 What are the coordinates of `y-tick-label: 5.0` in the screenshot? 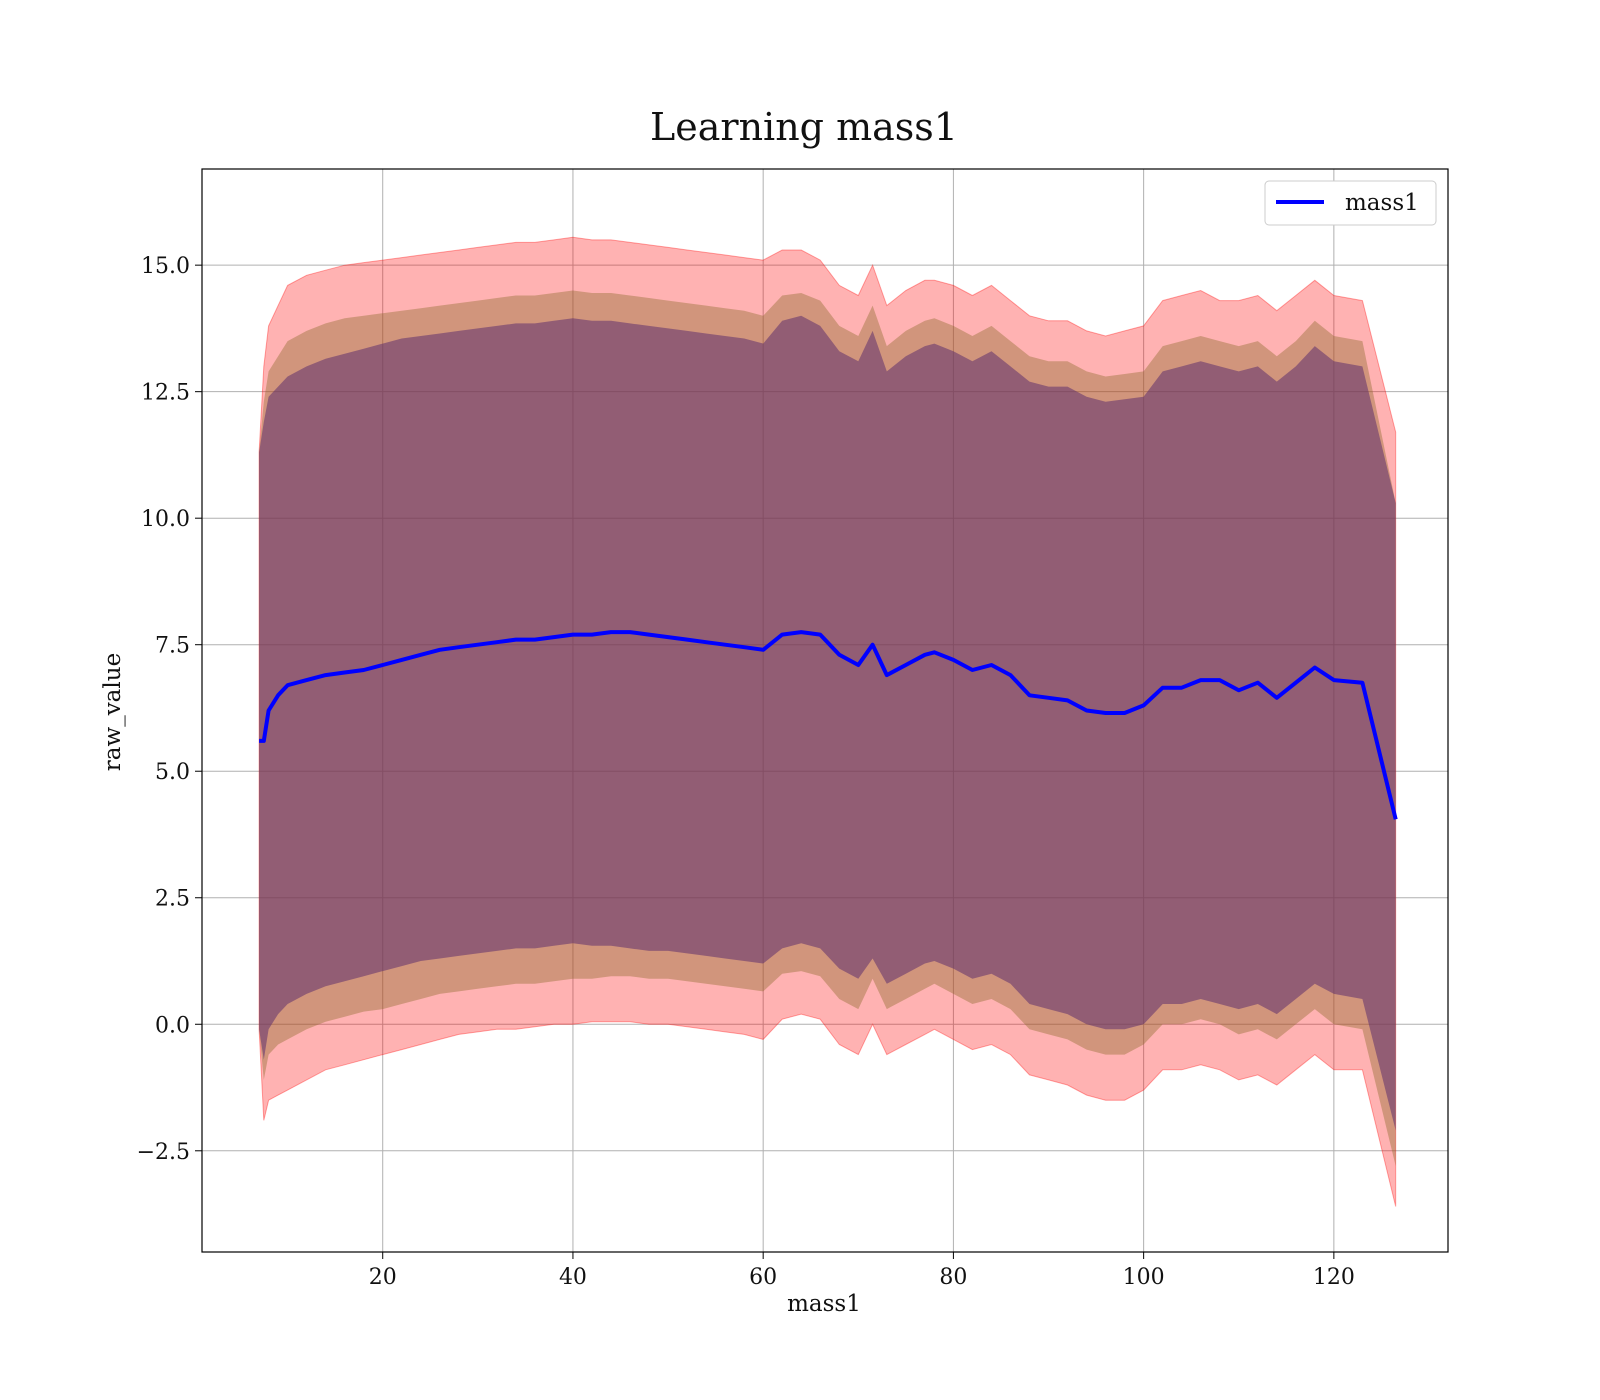 It's located at (172, 772).